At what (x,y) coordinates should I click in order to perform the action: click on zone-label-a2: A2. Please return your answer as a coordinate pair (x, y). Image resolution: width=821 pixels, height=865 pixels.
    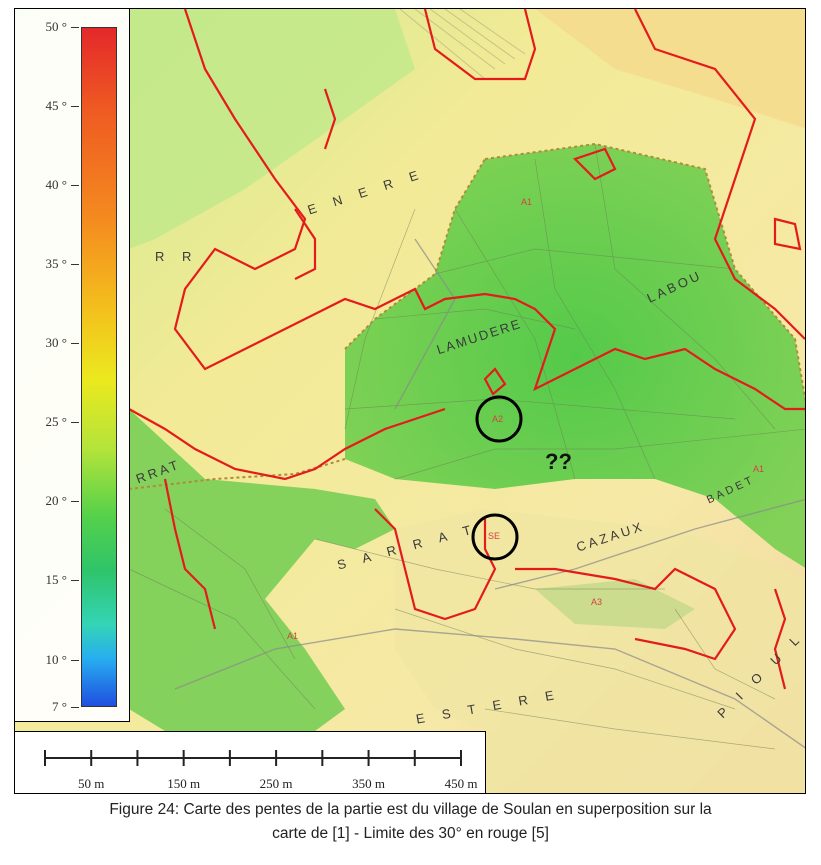
    Looking at the image, I should click on (498, 419).